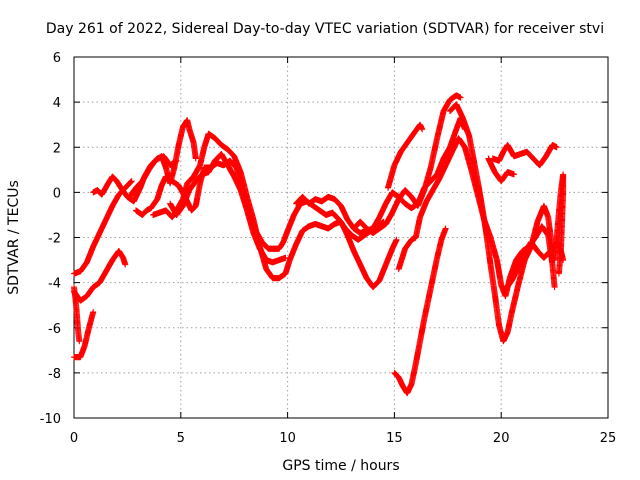 This screenshot has height=480, width=640. Describe the element at coordinates (57, 148) in the screenshot. I see `y-tick-label: 2` at that location.